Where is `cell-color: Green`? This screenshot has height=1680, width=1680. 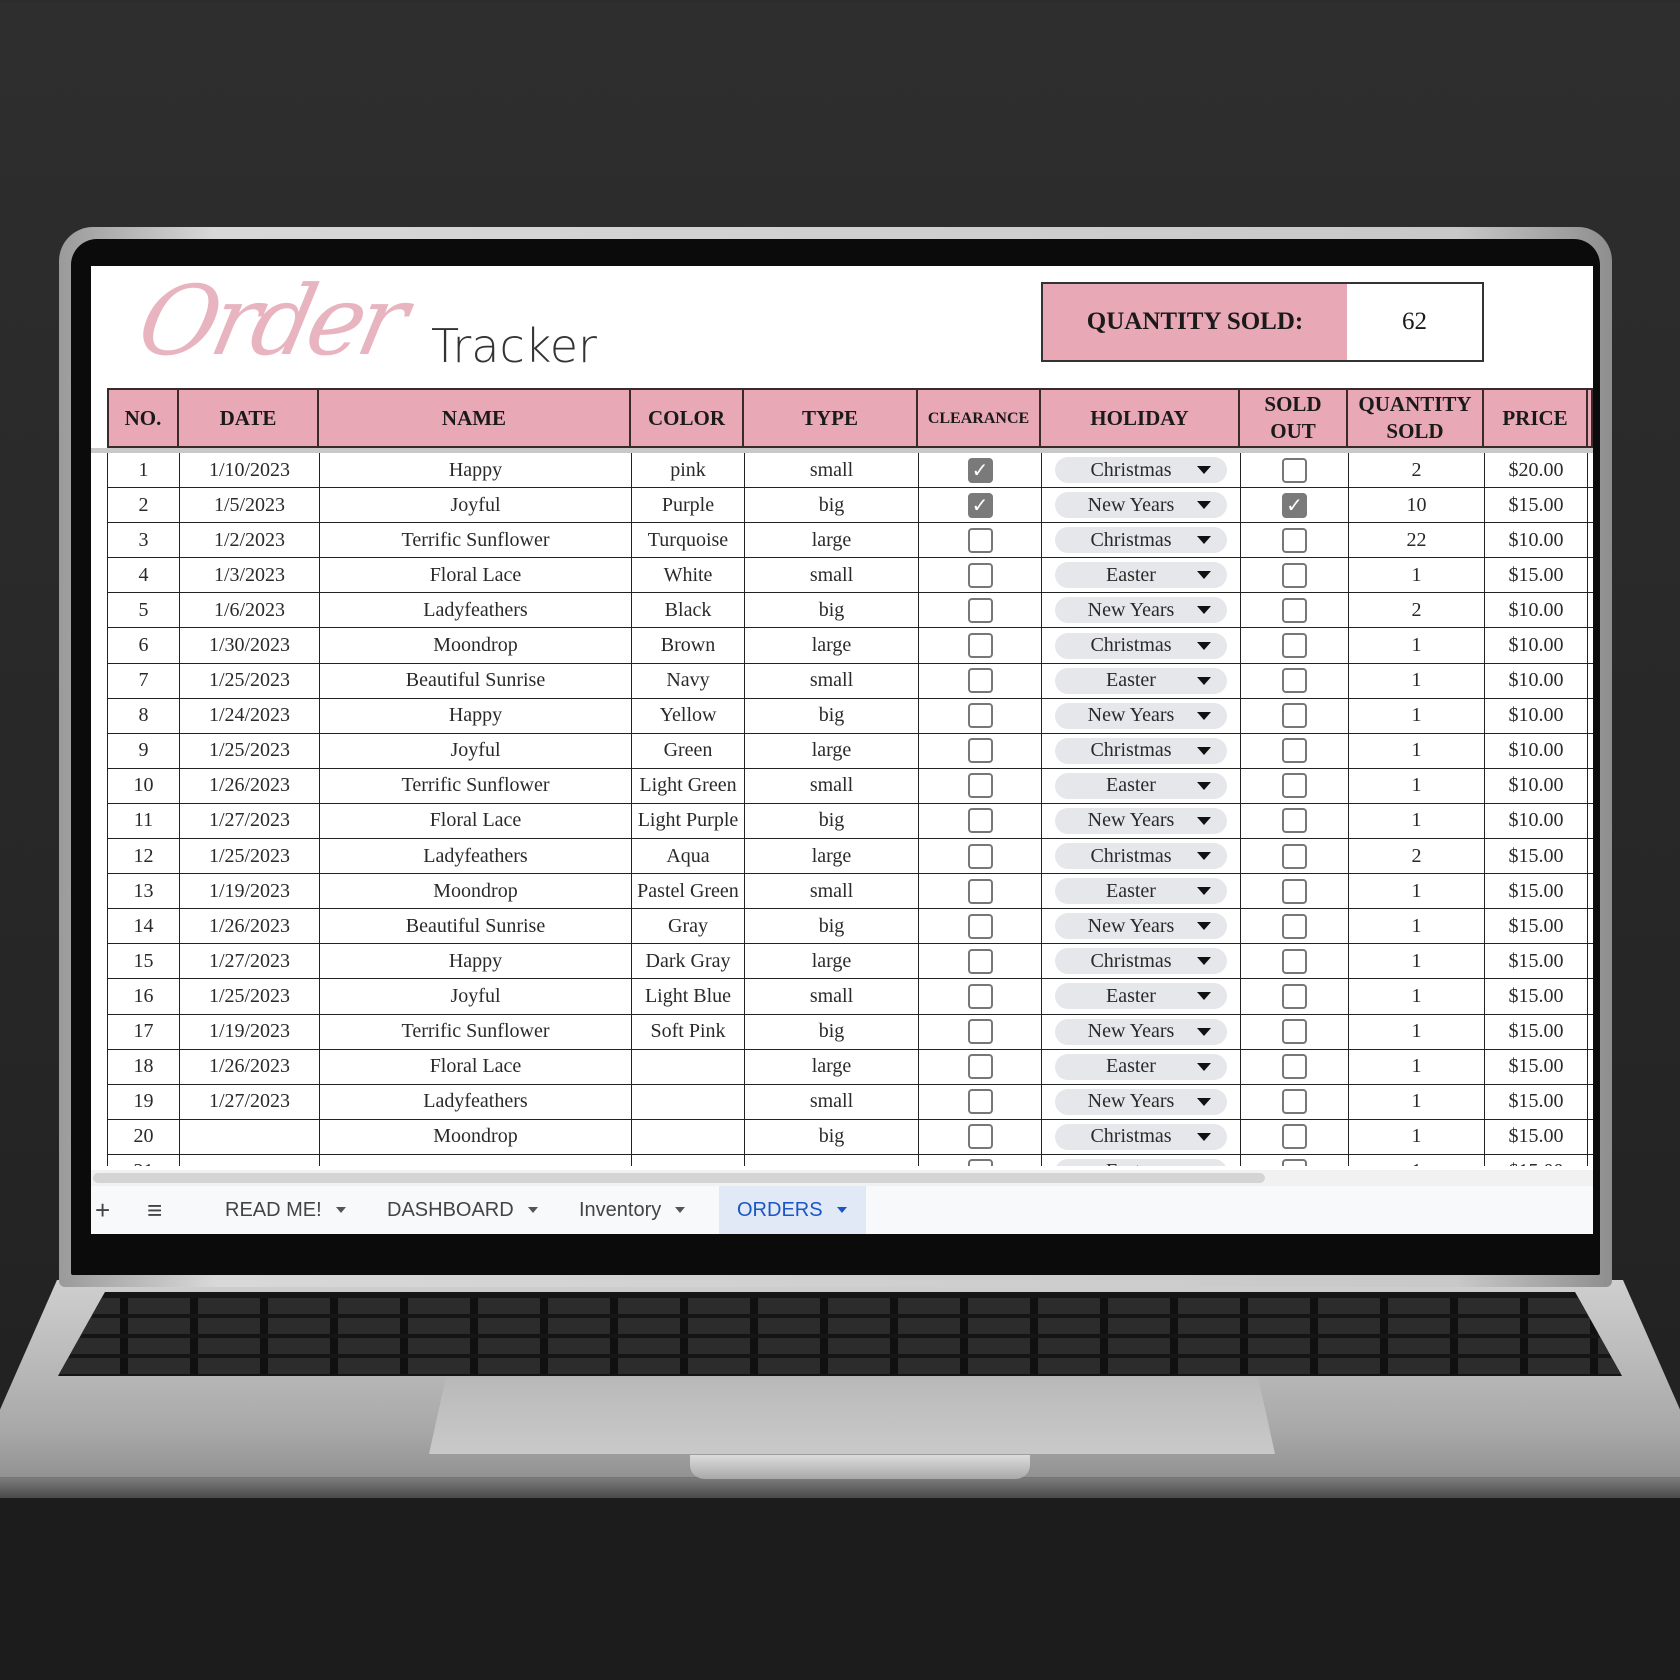
cell-color: Green is located at coordinates (687, 750).